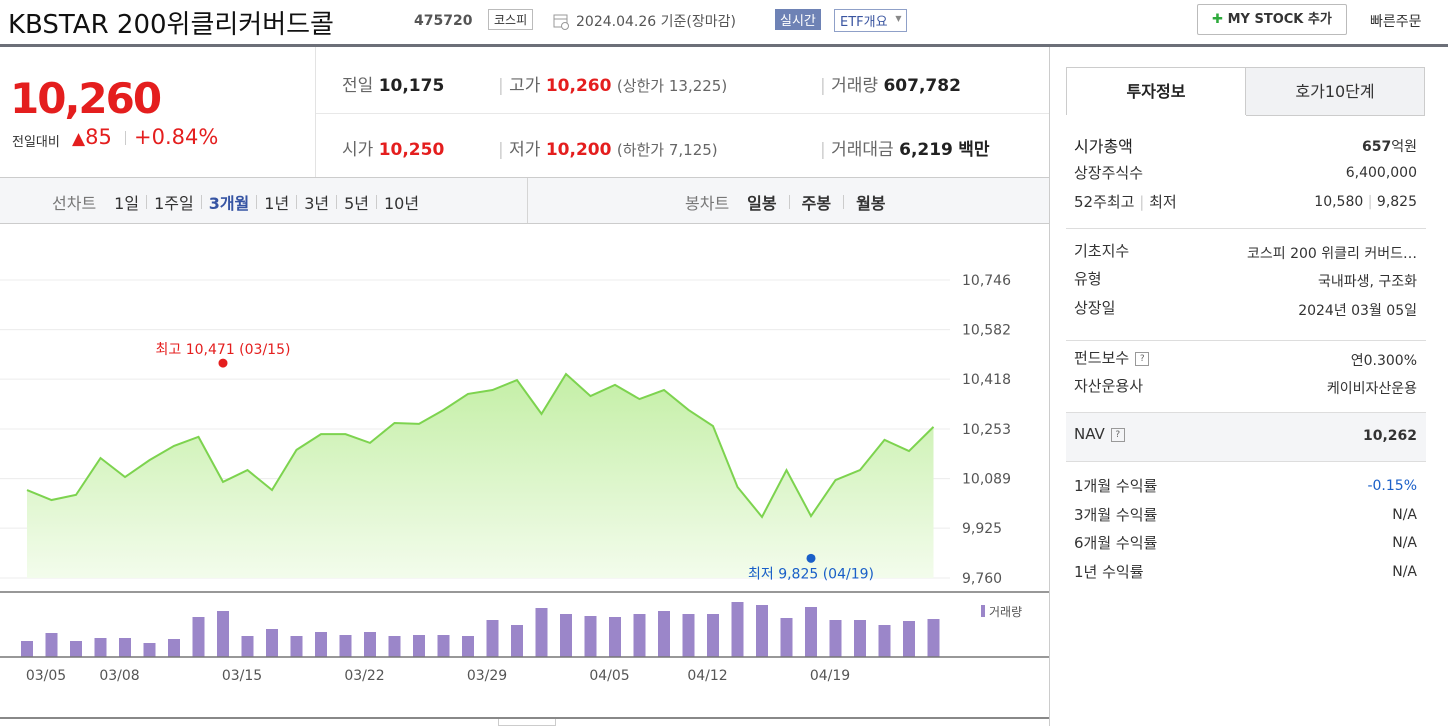 This screenshot has height=726, width=1448. I want to click on candle-tab: 월봉, so click(871, 203).